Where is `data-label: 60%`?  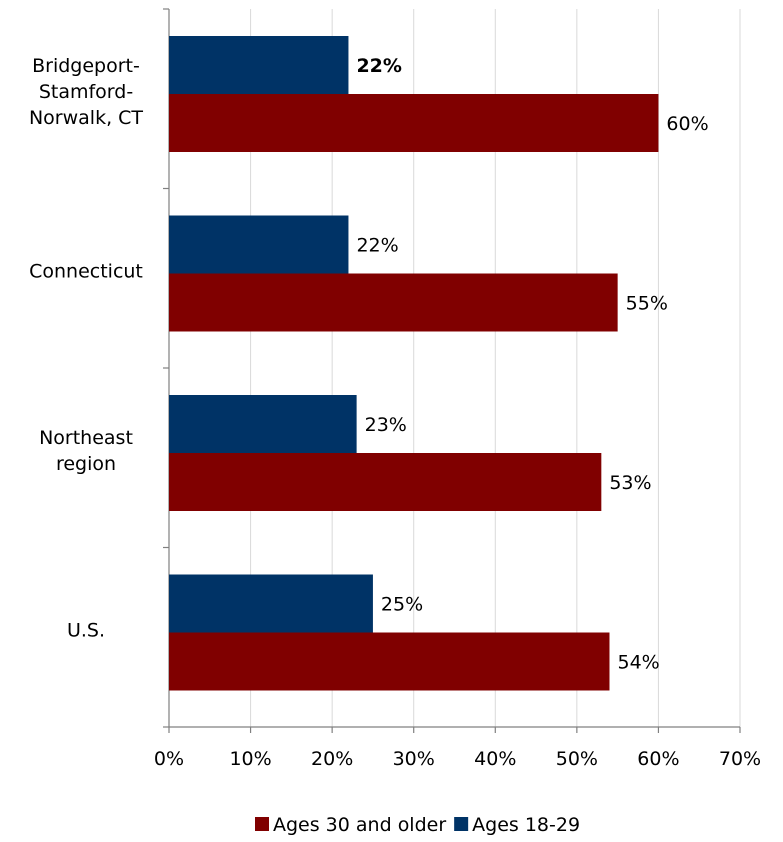
data-label: 60% is located at coordinates (687, 124).